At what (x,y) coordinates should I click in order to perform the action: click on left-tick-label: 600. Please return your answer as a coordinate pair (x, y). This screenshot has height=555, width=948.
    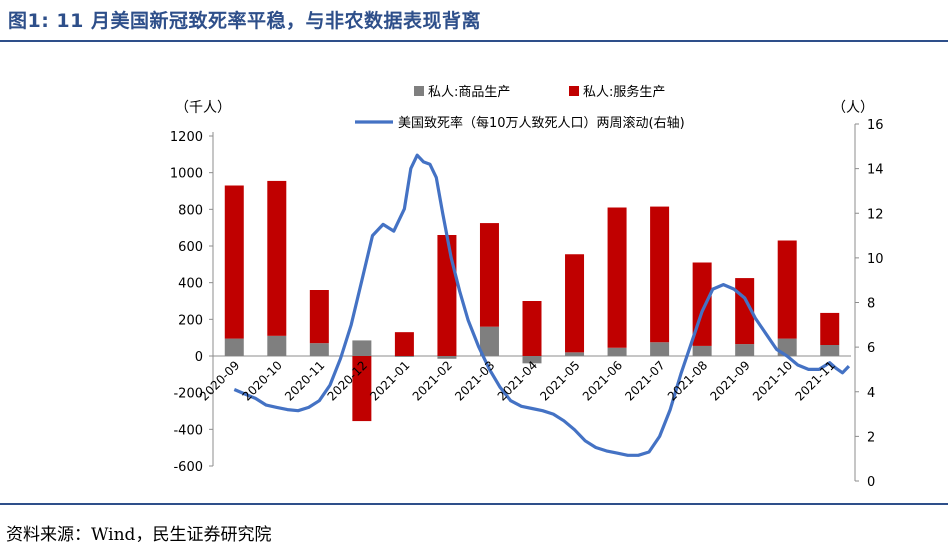
    Looking at the image, I should click on (190, 247).